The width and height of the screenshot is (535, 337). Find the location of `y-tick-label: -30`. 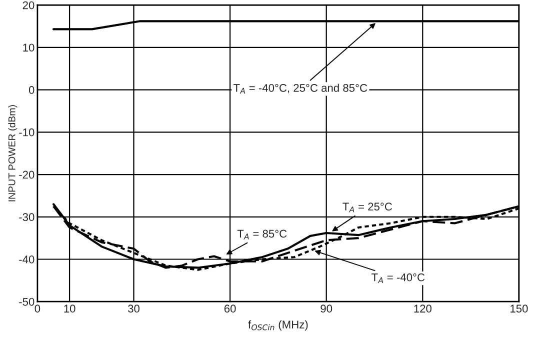

y-tick-label: -30 is located at coordinates (26, 217).